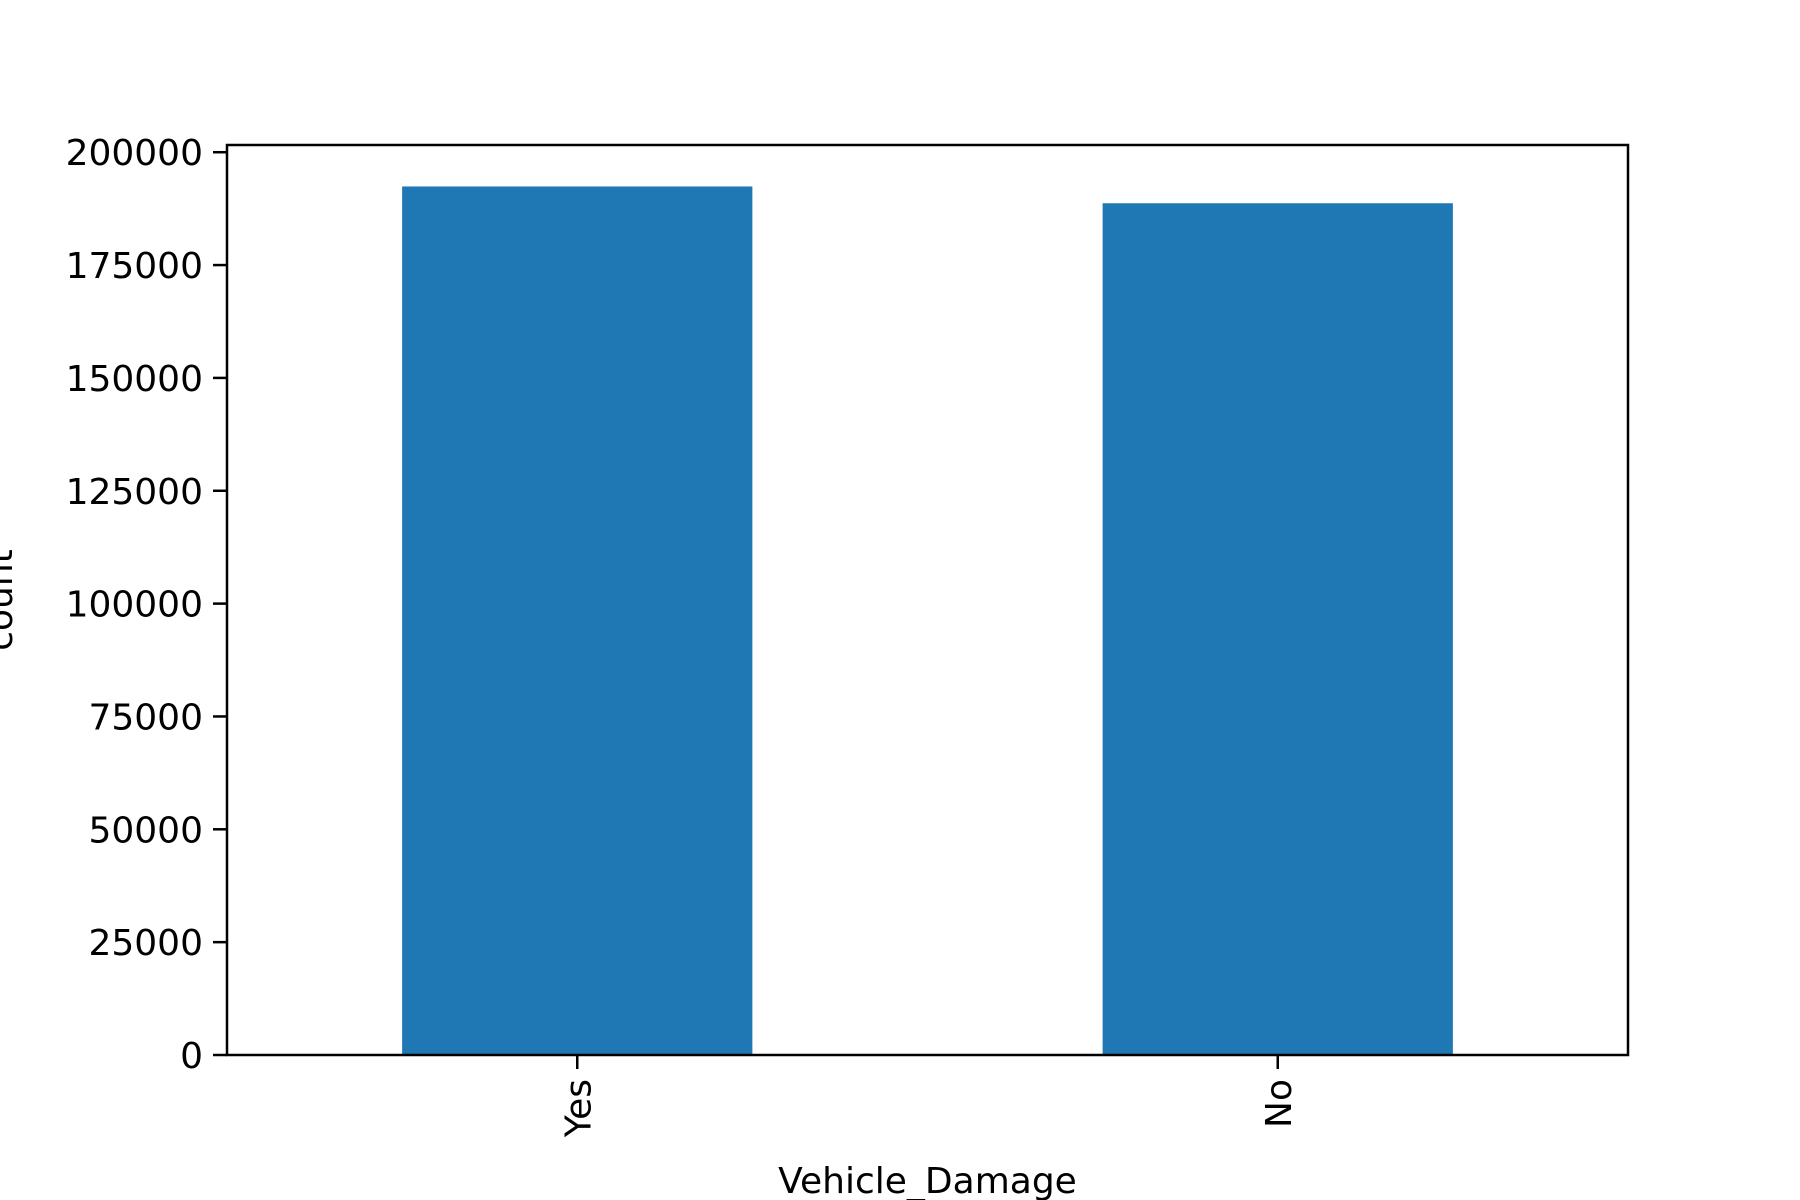 This screenshot has height=1200, width=1800. Describe the element at coordinates (145, 717) in the screenshot. I see `y-tick-label: 75000` at that location.